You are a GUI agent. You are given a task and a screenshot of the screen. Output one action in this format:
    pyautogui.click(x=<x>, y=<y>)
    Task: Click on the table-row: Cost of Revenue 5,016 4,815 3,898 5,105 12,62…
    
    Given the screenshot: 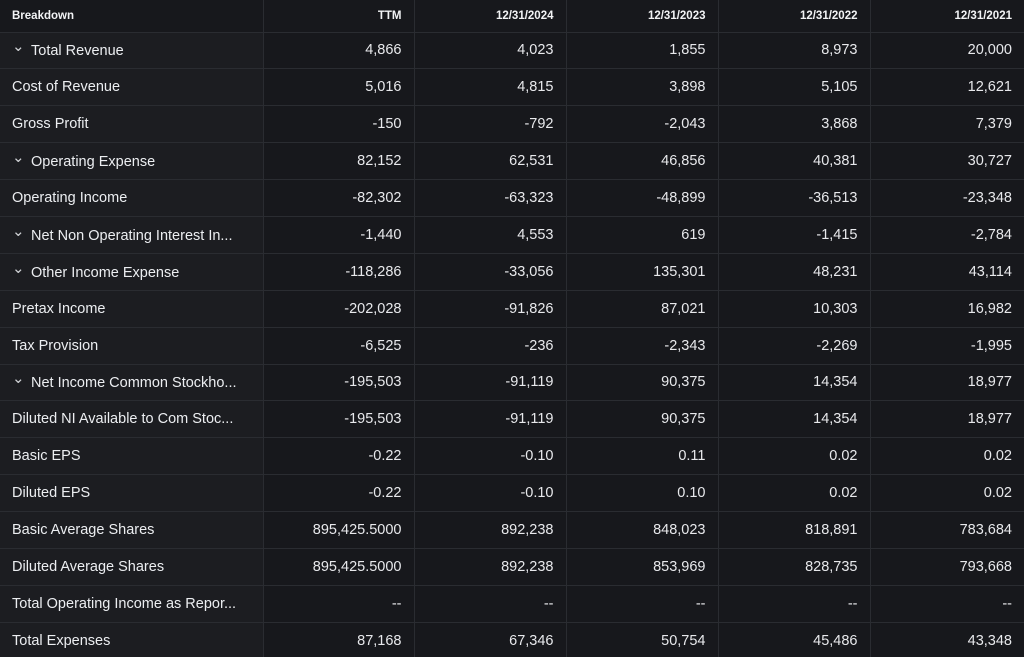 What is the action you would take?
    pyautogui.click(x=512, y=87)
    